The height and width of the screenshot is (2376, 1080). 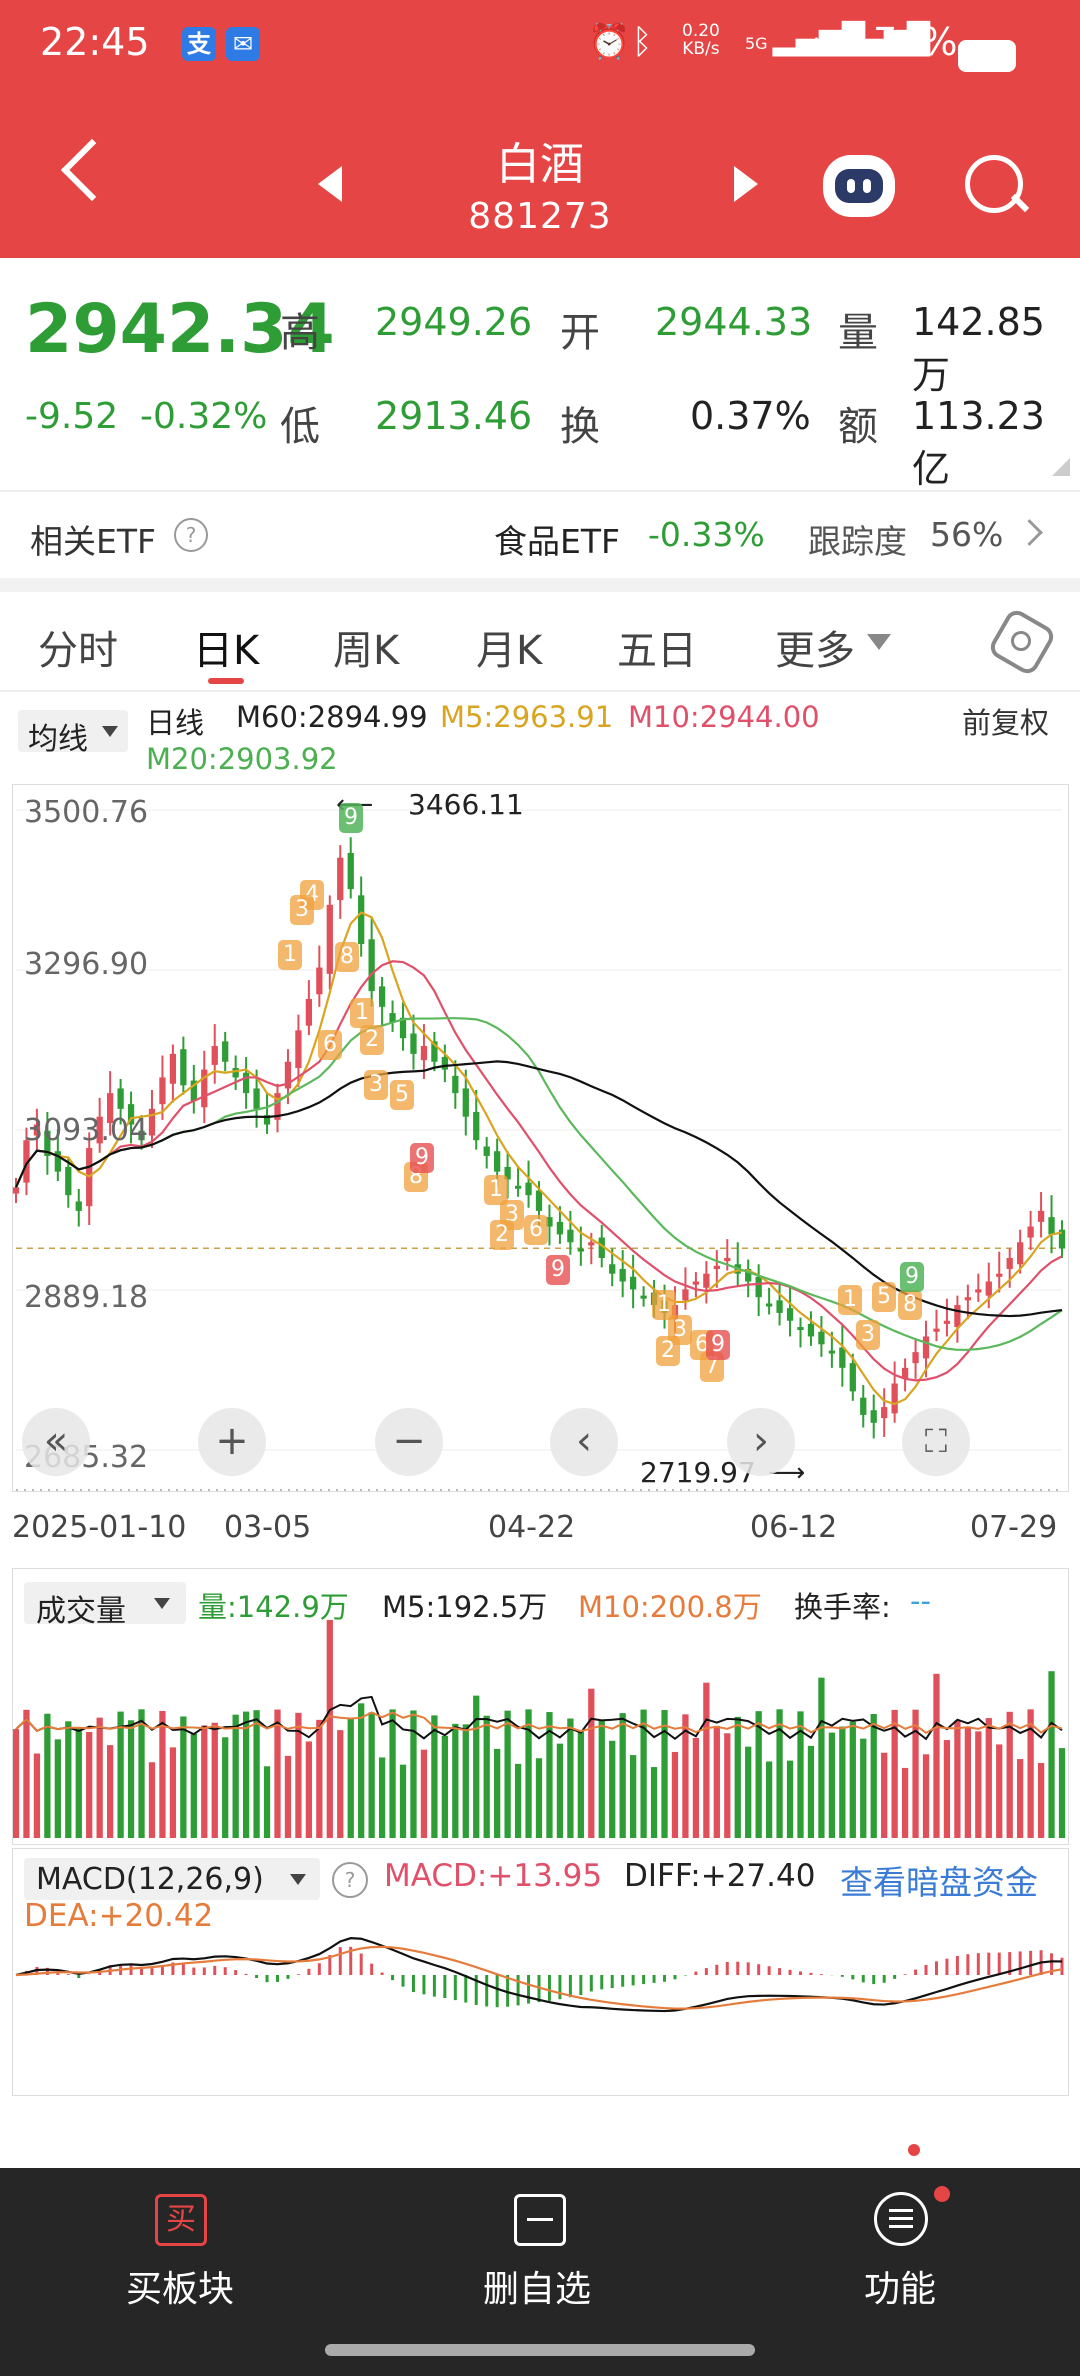 I want to click on net-speed: 0.20 KB/s, so click(x=701, y=40).